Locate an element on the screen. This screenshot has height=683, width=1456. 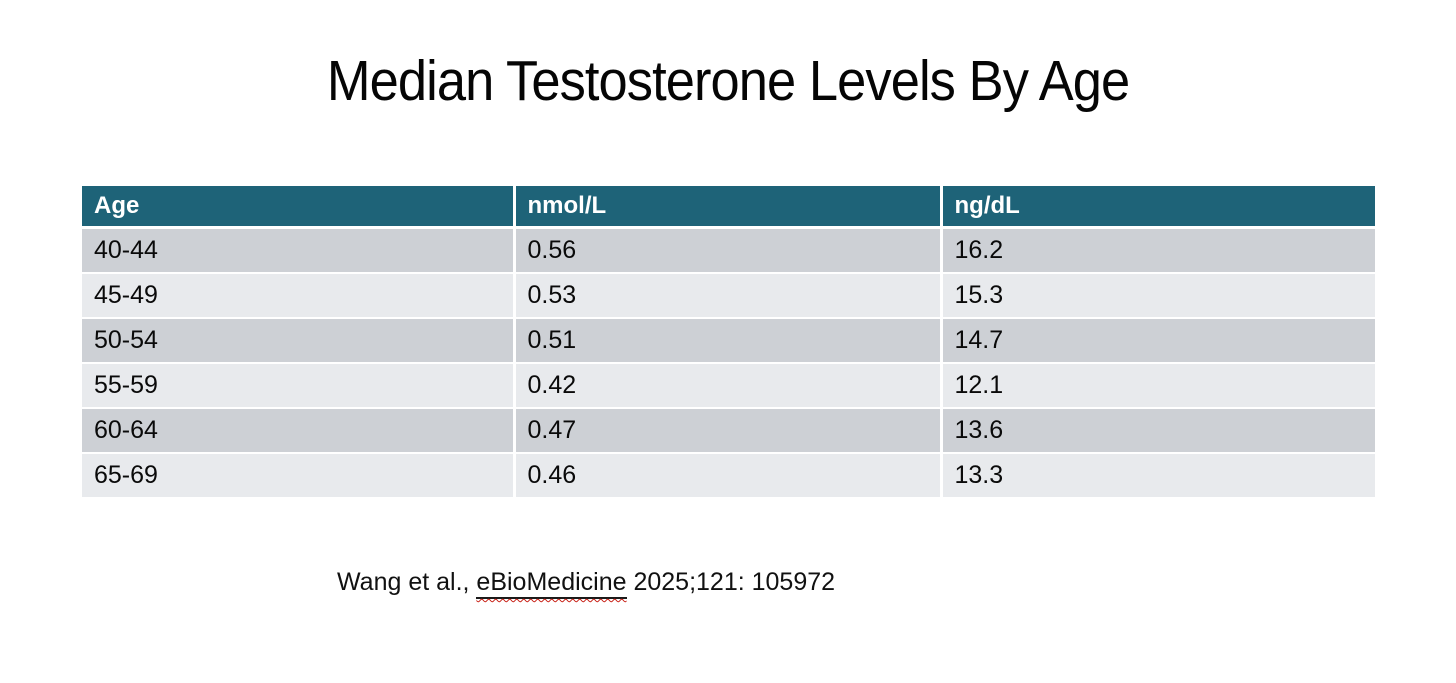
table-row: 55-59 0.42 12.1 is located at coordinates (728, 386).